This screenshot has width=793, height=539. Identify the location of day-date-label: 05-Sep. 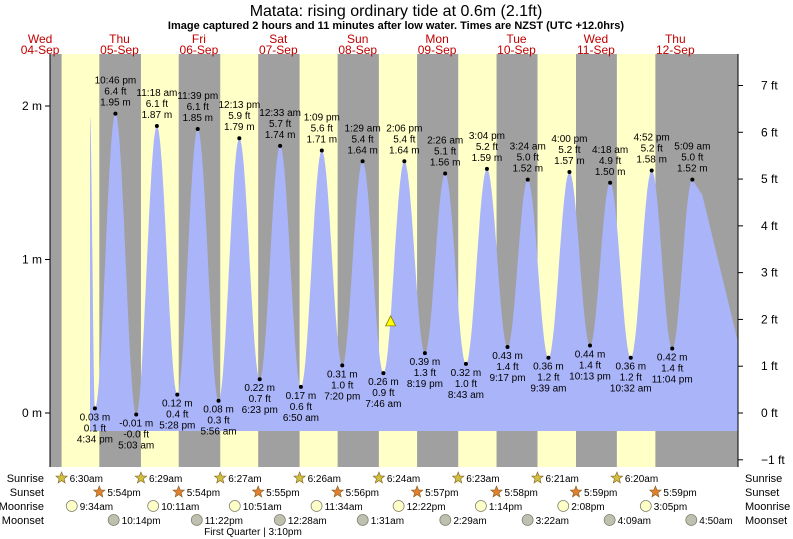
(119, 50).